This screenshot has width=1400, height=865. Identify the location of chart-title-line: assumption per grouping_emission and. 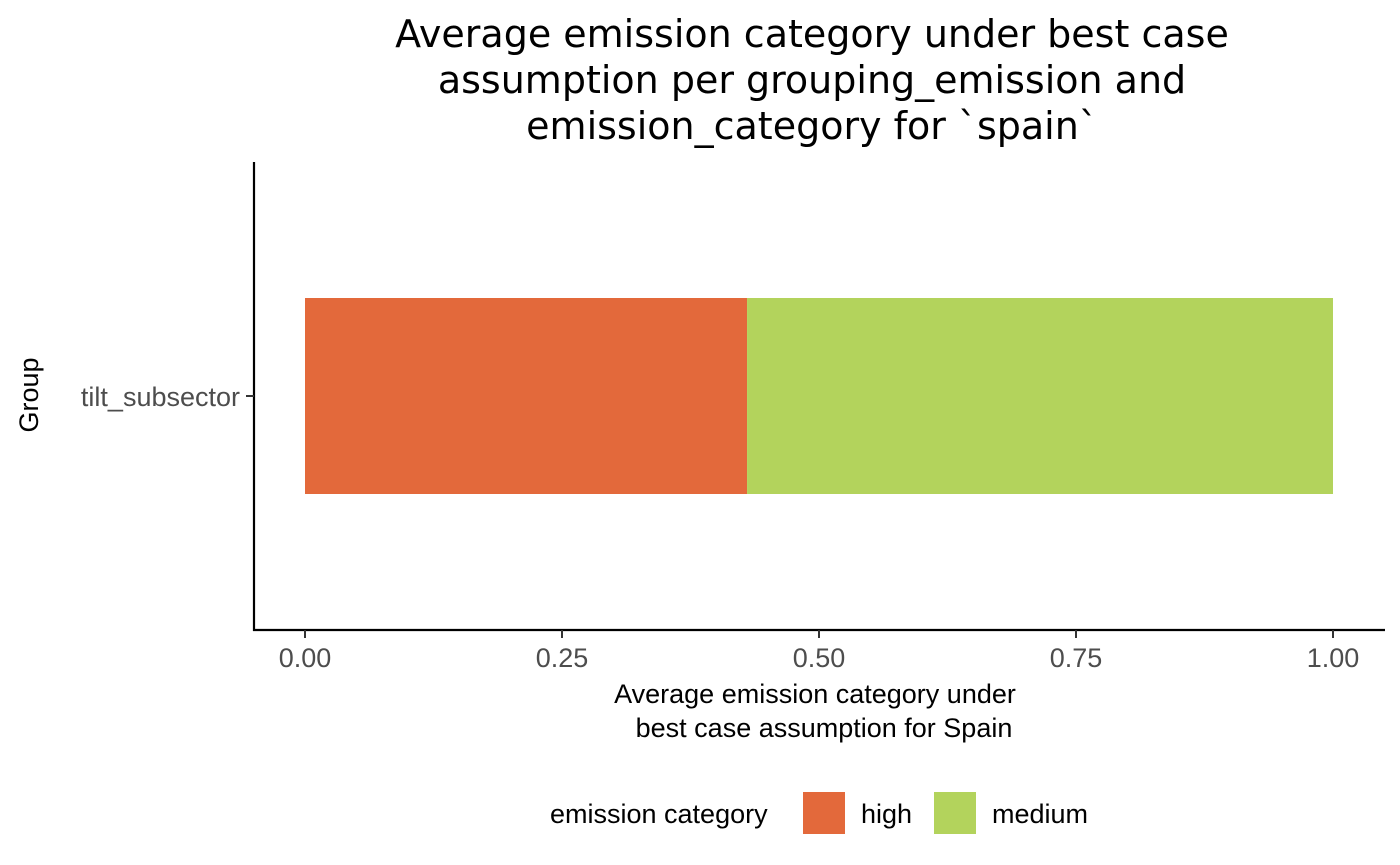
(812, 80).